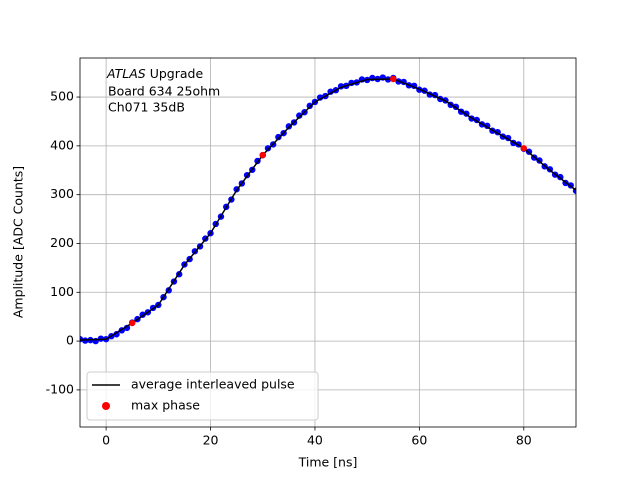 Image resolution: width=640 pixels, height=480 pixels. Describe the element at coordinates (62, 144) in the screenshot. I see `y-tick-label: 400` at that location.